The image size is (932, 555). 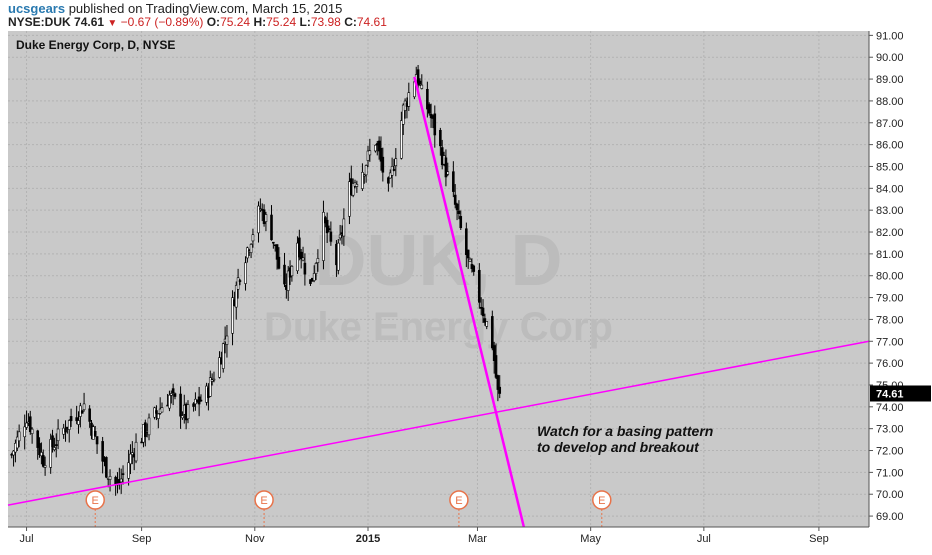 I want to click on last-price: 74.61, so click(x=89, y=22).